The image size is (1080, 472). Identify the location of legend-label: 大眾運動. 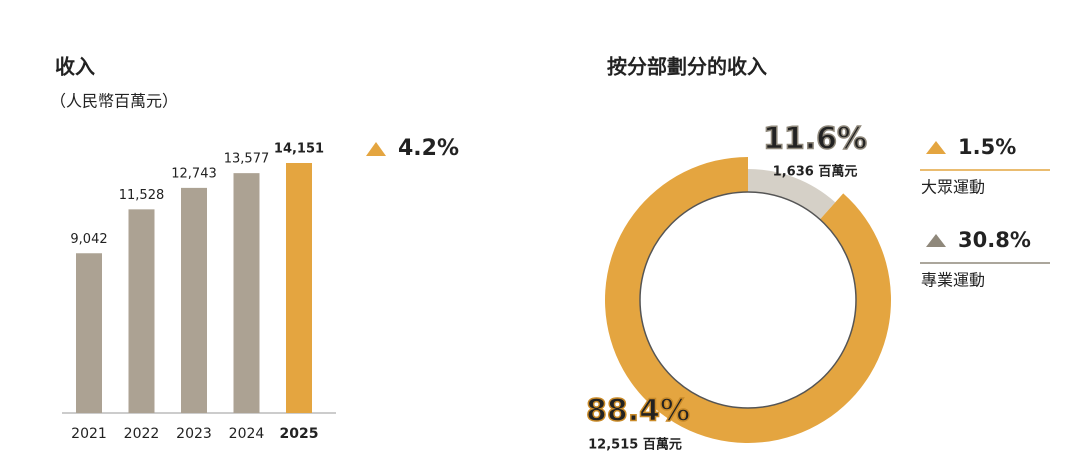
(953, 187).